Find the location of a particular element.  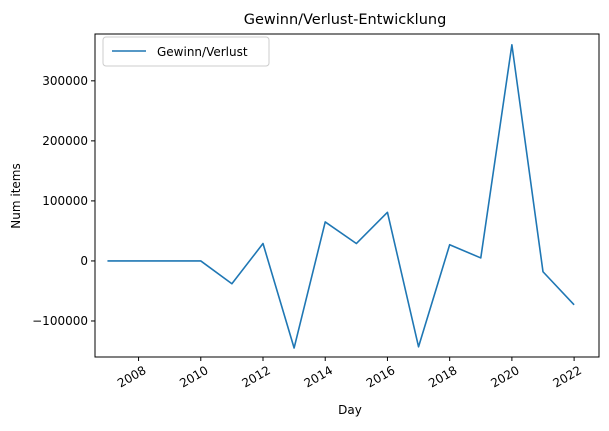

x-tick-label: 2022 is located at coordinates (567, 376).